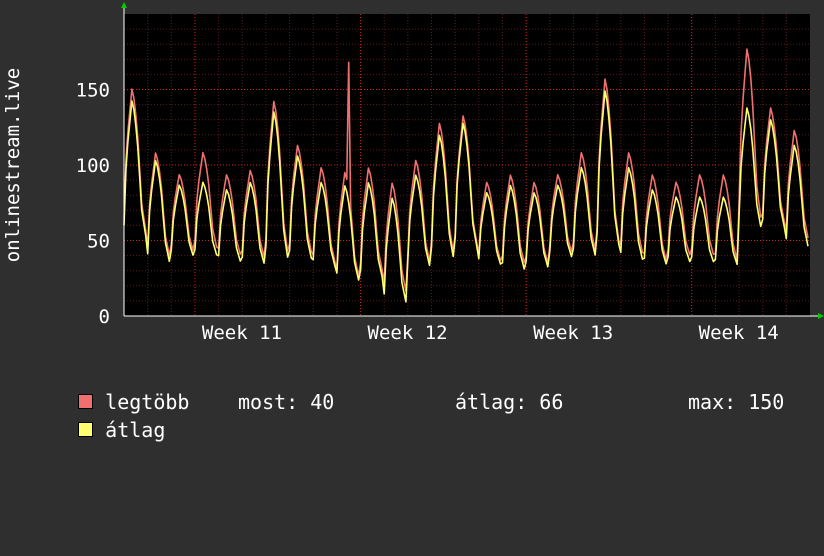 This screenshot has height=556, width=824. What do you see at coordinates (93, 91) in the screenshot?
I see `y-tick-label: 150` at bounding box center [93, 91].